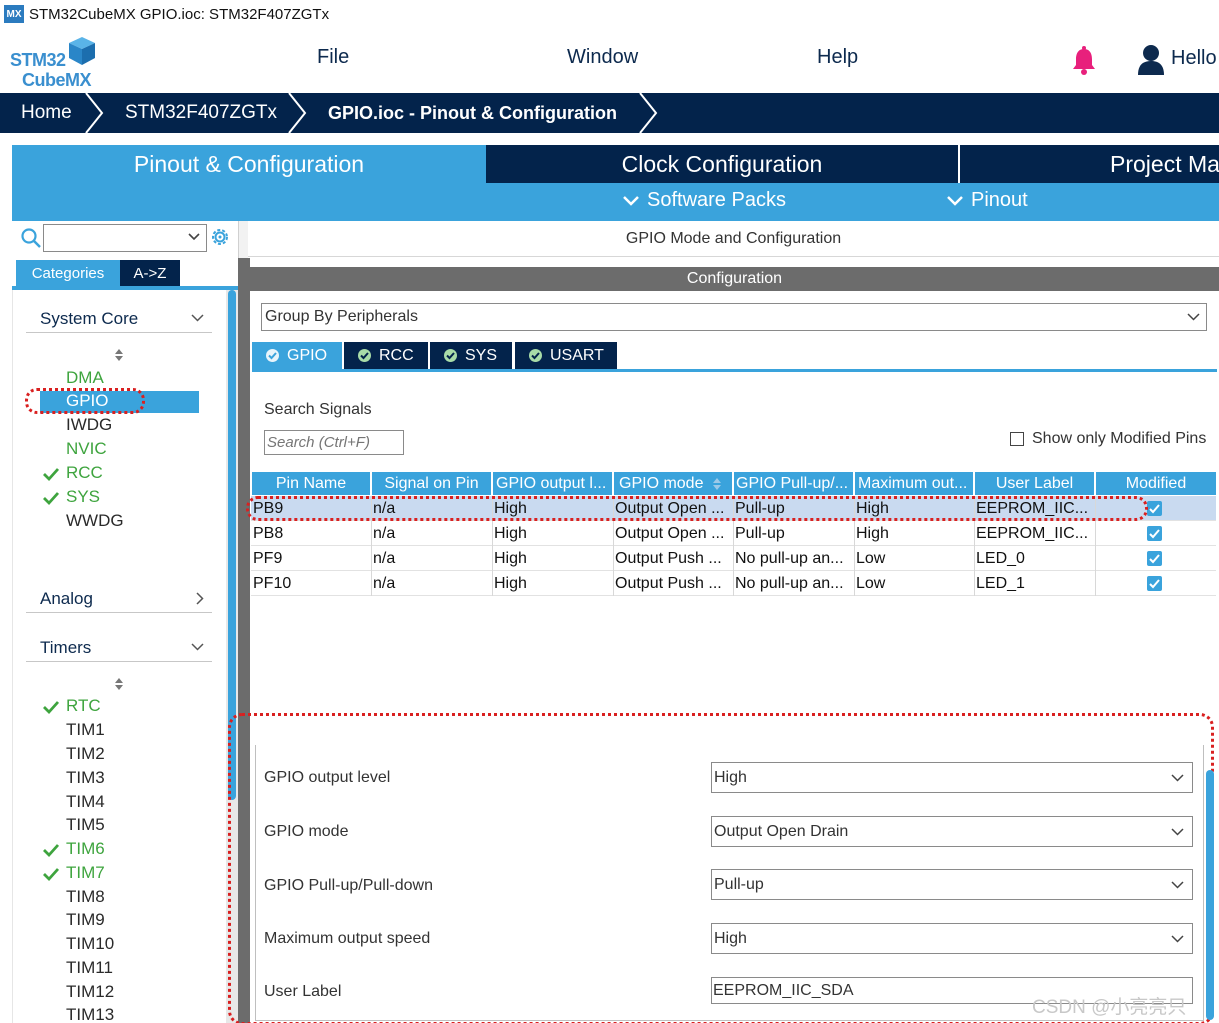 Image resolution: width=1219 pixels, height=1023 pixels. What do you see at coordinates (952, 831) in the screenshot?
I see `gpio-mode-select: Output Open Drain` at bounding box center [952, 831].